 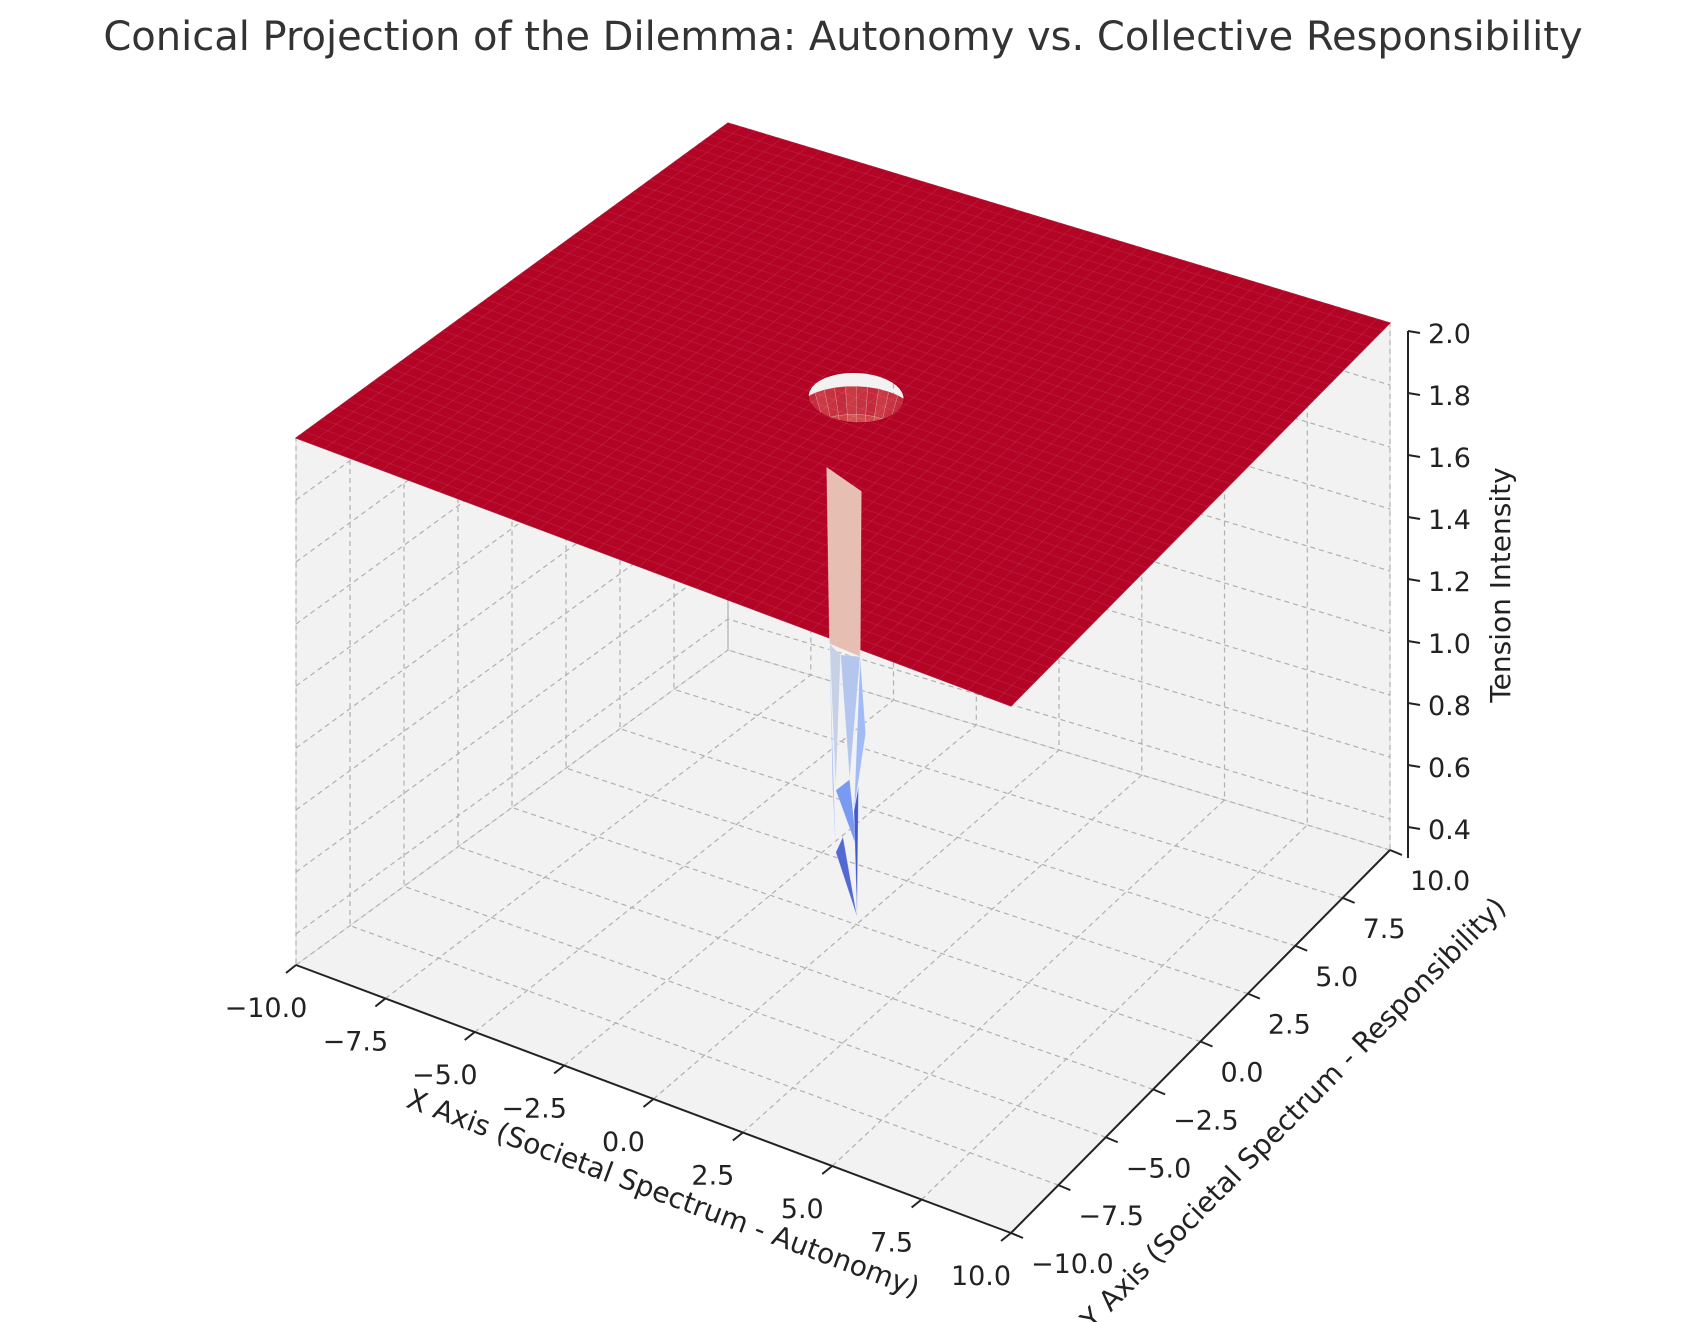 What do you see at coordinates (1449, 334) in the screenshot?
I see `z-tick-label: 2.0` at bounding box center [1449, 334].